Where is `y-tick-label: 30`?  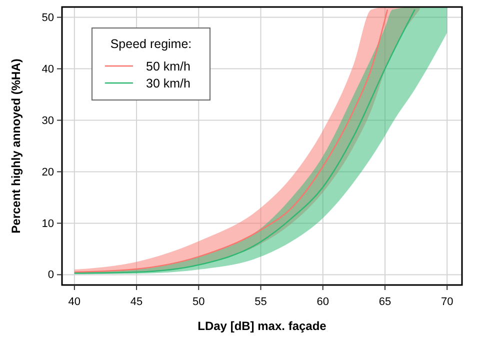 y-tick-label: 30 is located at coordinates (48, 120).